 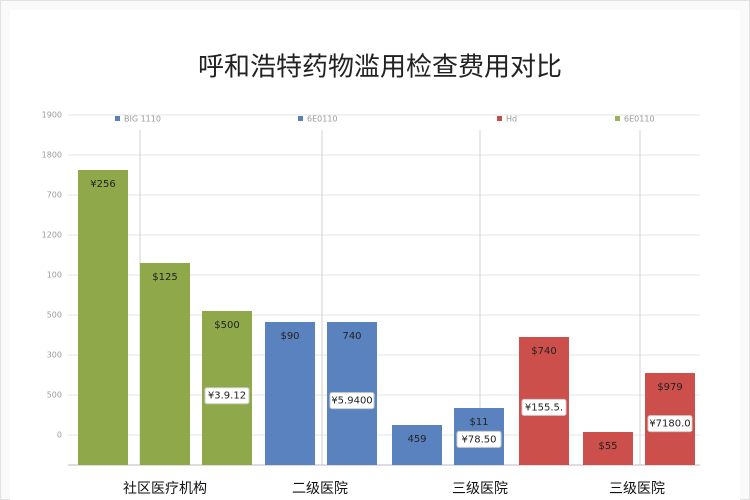 I want to click on bar-label: ¥256, so click(x=102, y=184).